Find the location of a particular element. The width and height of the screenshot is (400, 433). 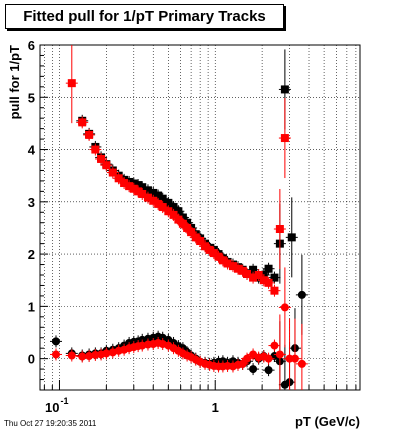

y-tick-label: 1 is located at coordinates (31, 306).